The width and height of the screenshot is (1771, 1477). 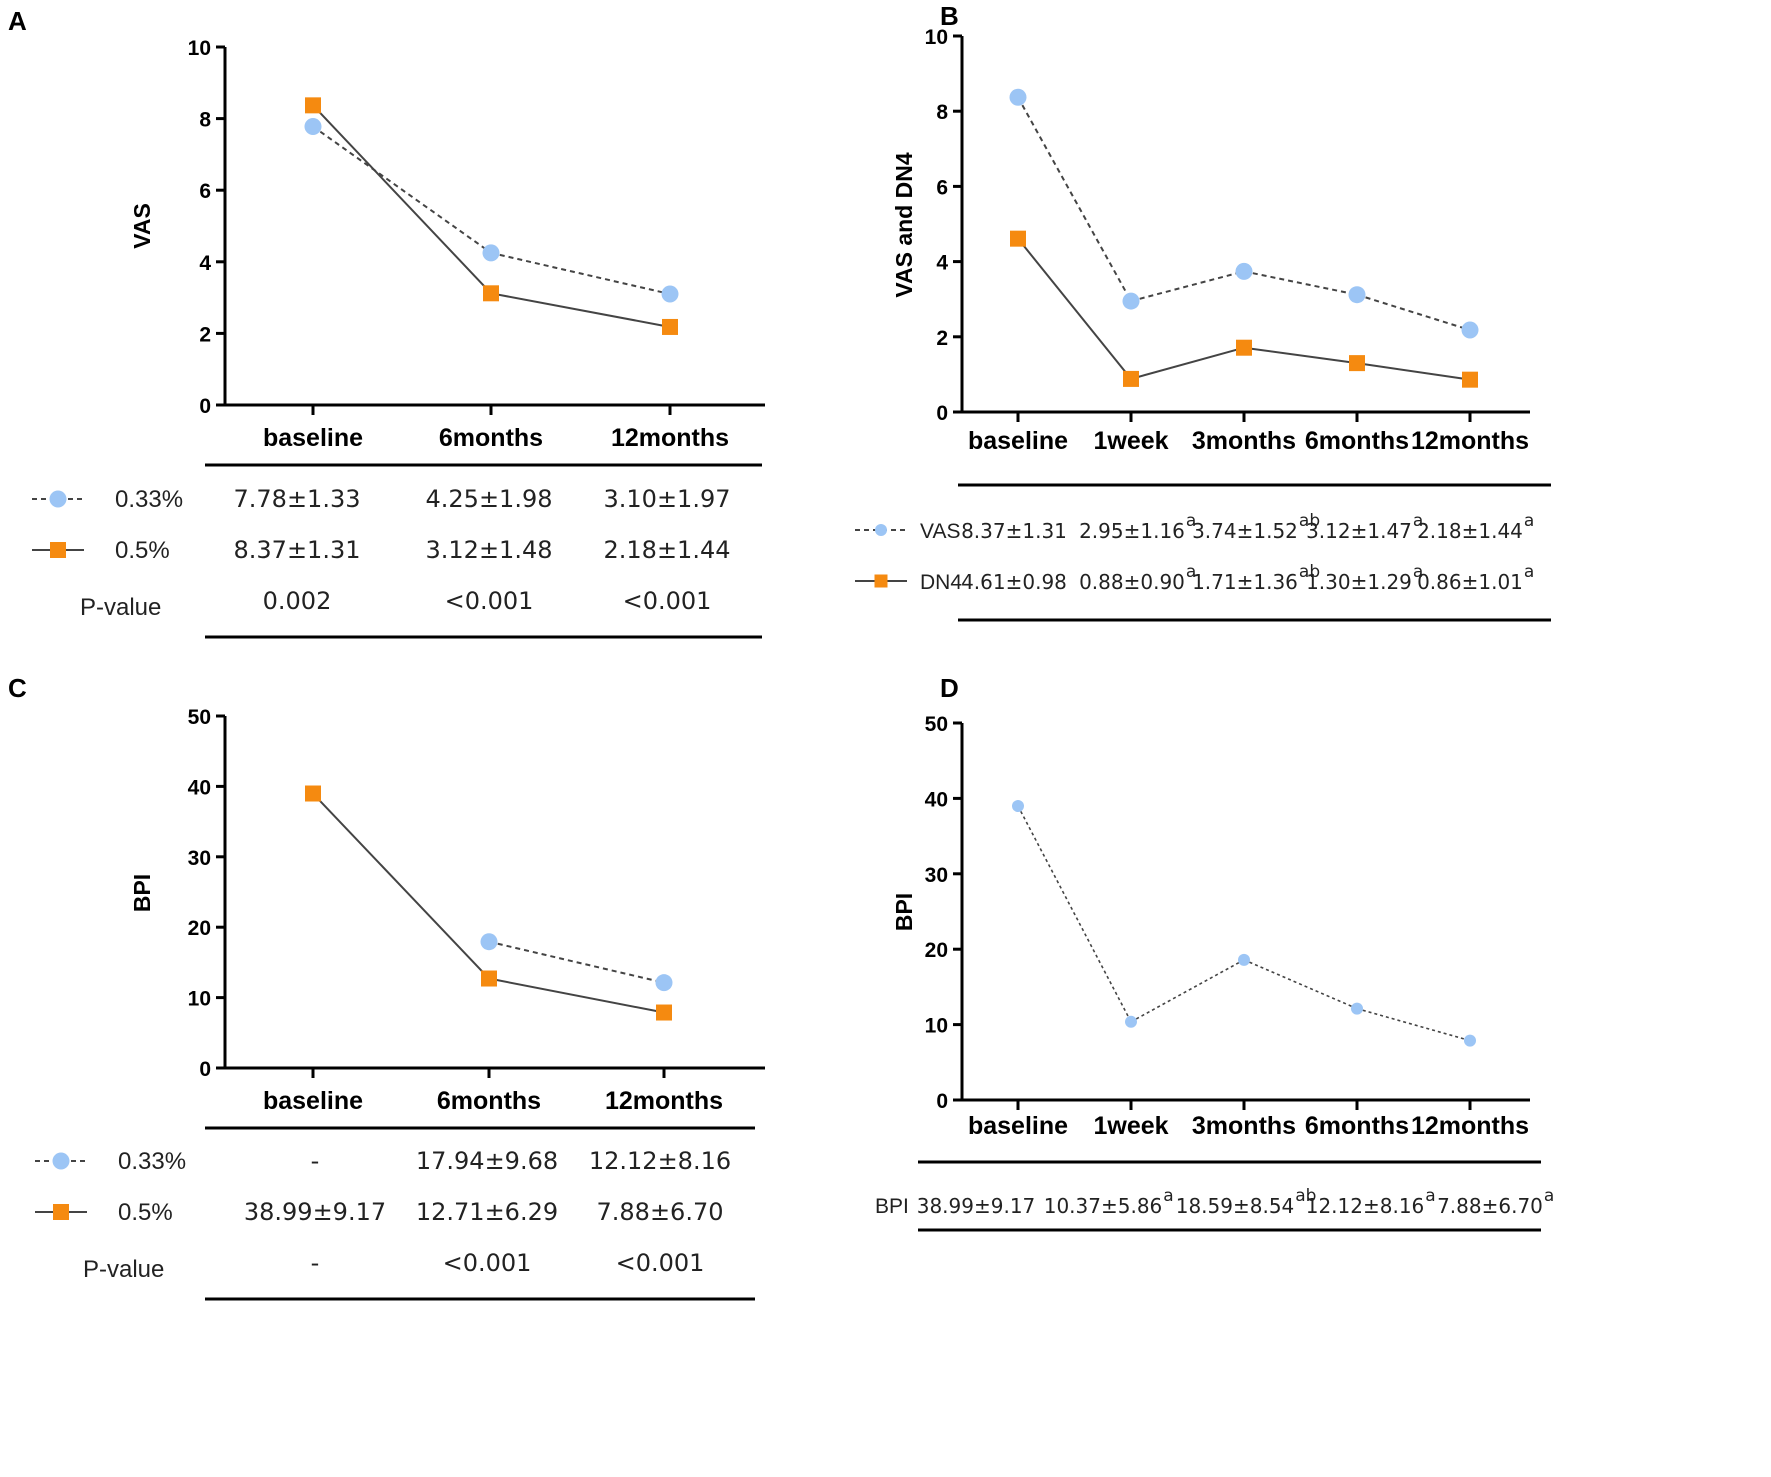 I want to click on y-tick-label: 0, so click(x=942, y=413).